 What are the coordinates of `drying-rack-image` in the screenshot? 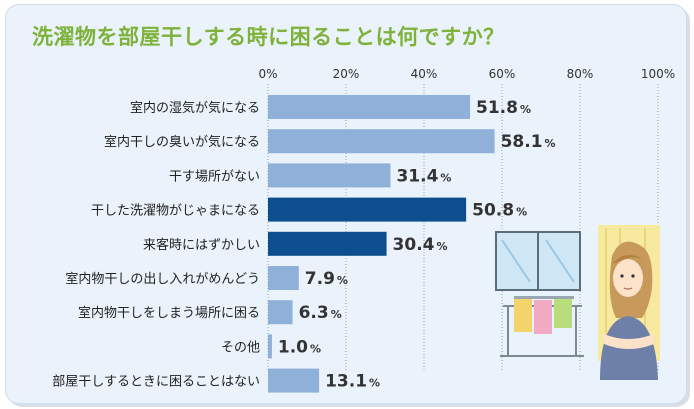 It's located at (542, 326).